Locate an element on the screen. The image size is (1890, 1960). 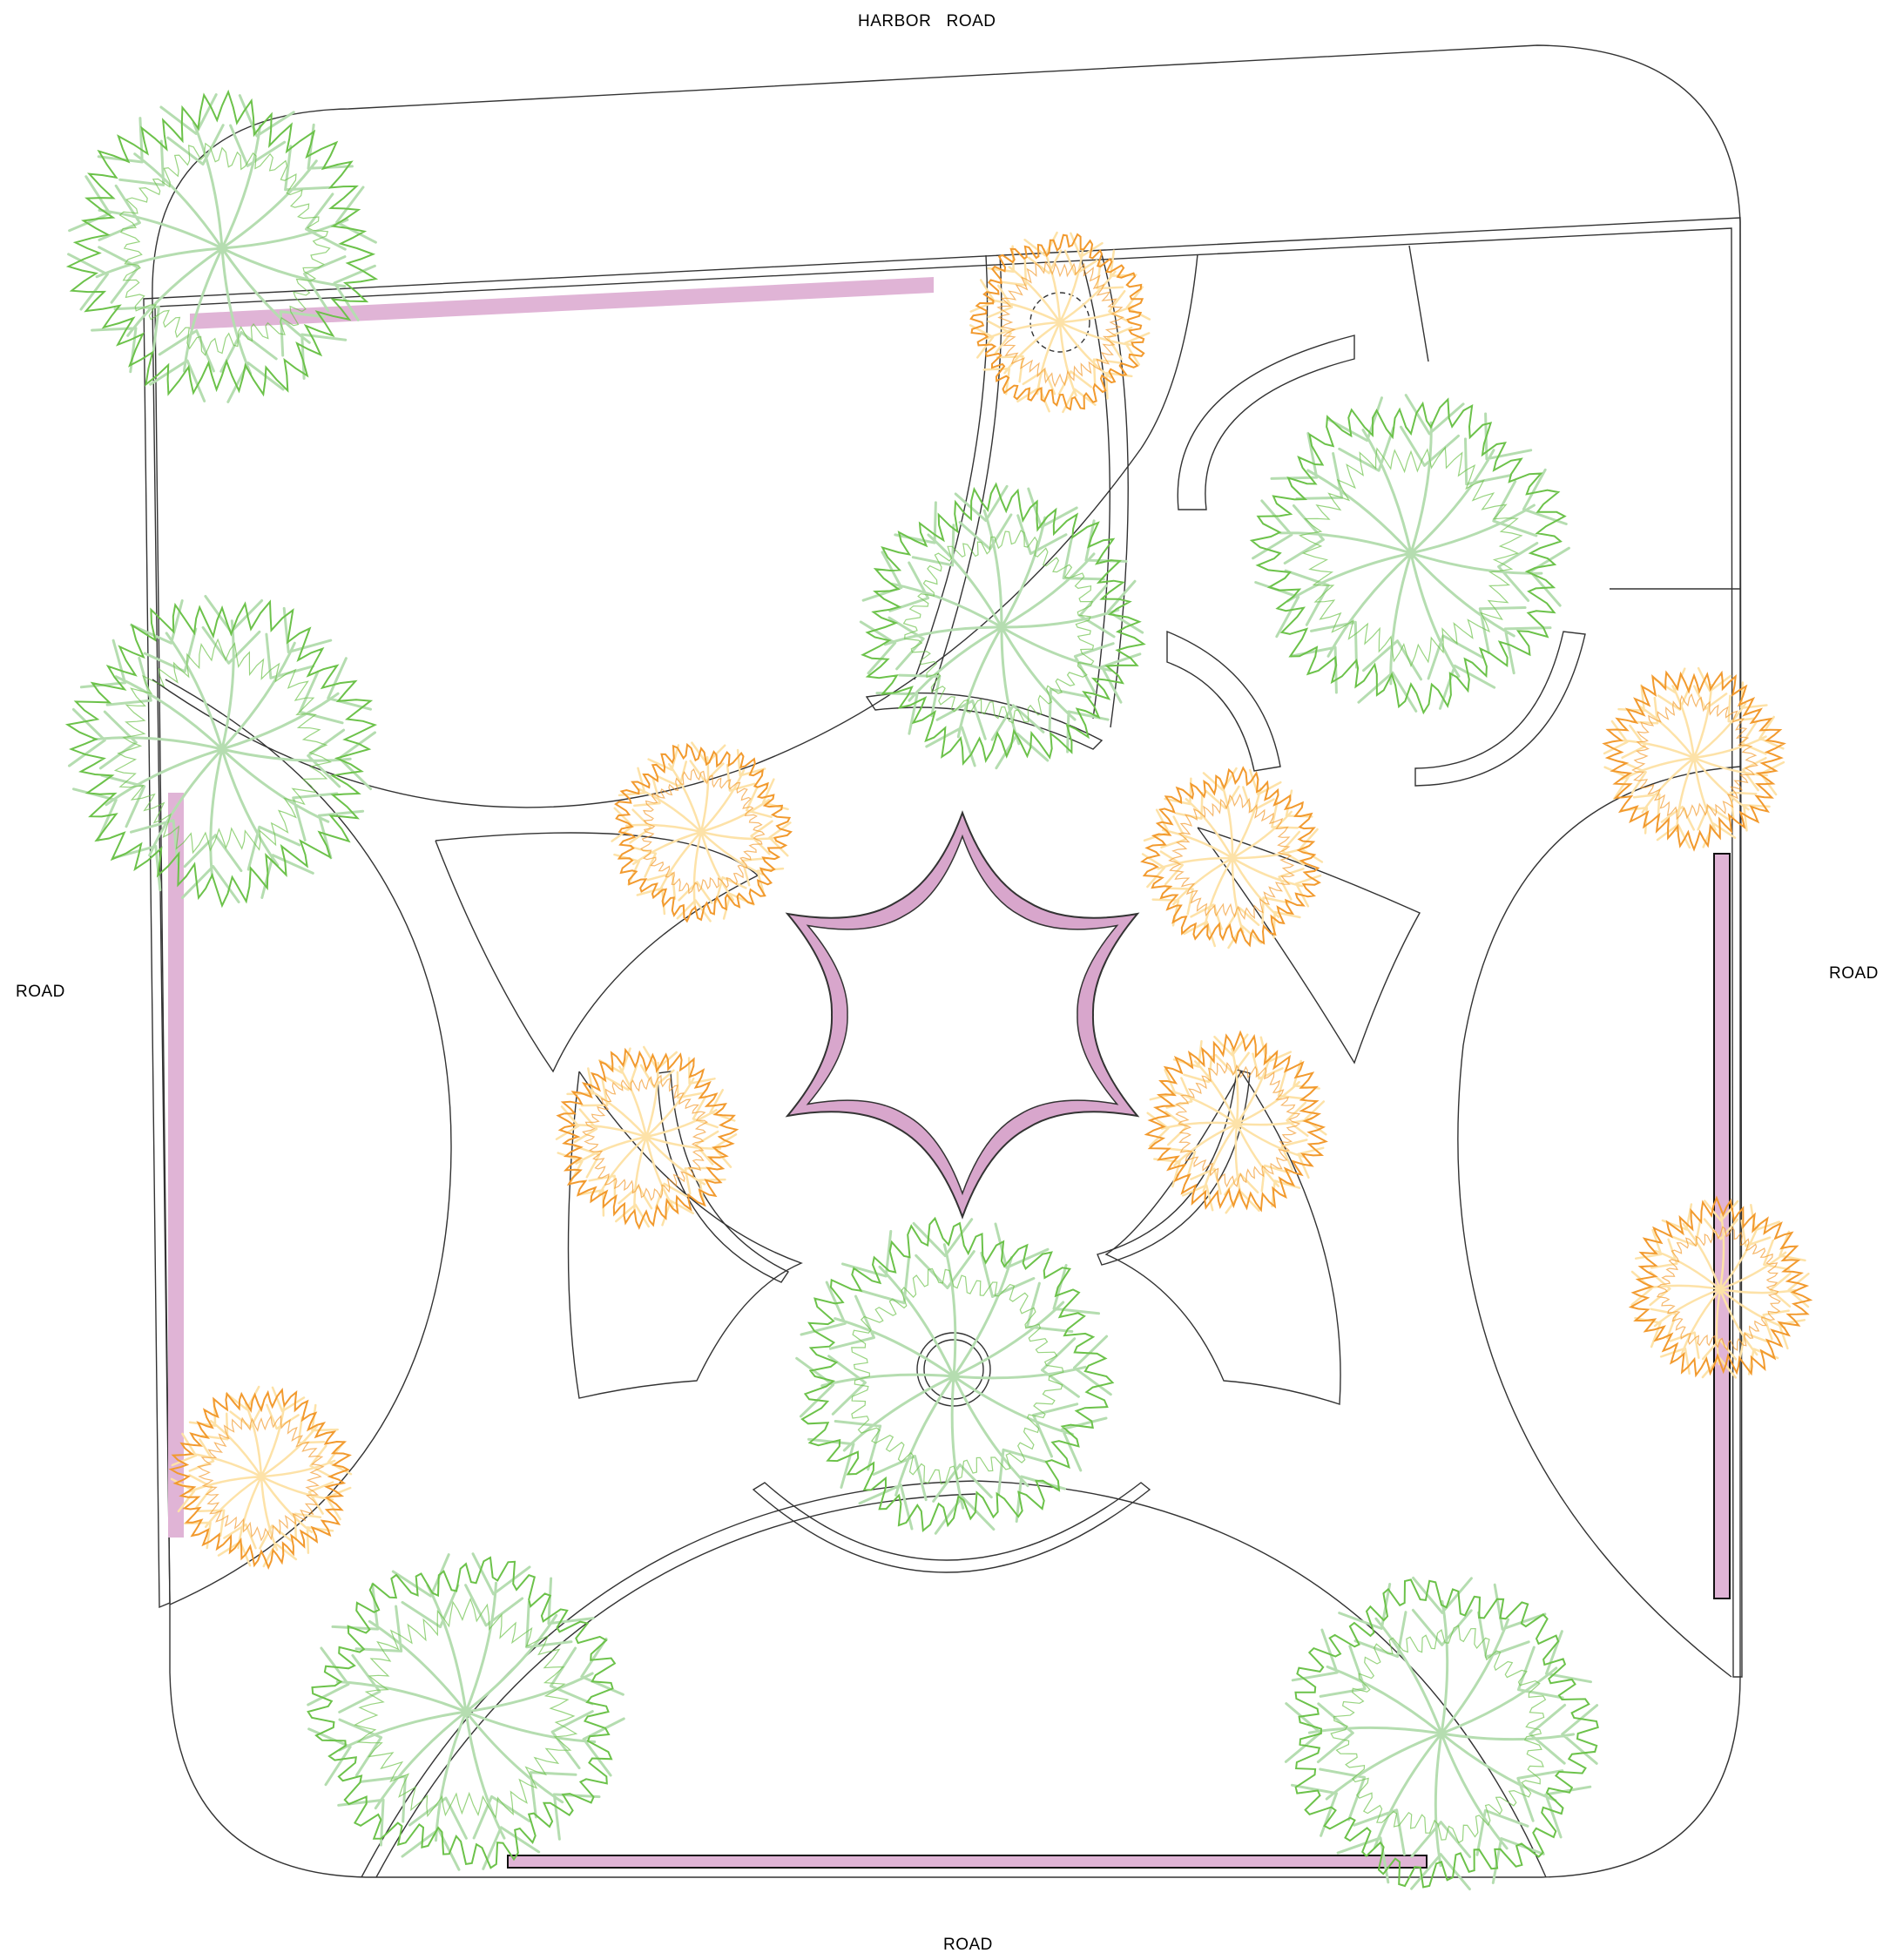
large-tree-center-north-canopy-outline is located at coordinates (1004, 624).